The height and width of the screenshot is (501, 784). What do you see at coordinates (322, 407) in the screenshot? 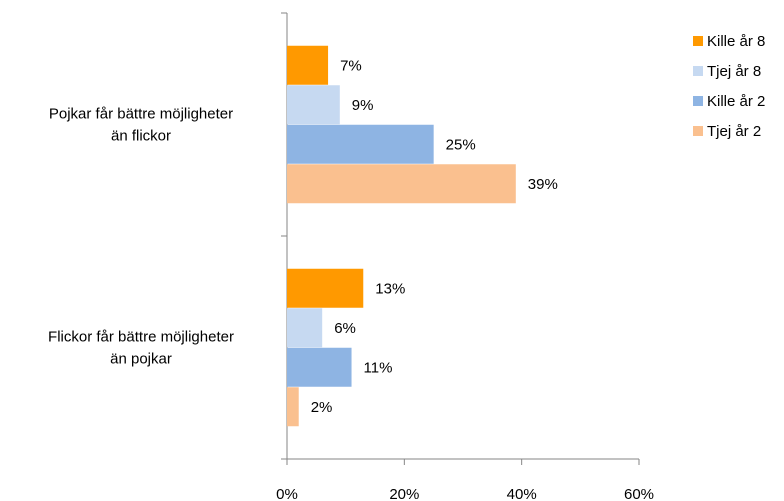
I see `bar-value-label: 2%` at bounding box center [322, 407].